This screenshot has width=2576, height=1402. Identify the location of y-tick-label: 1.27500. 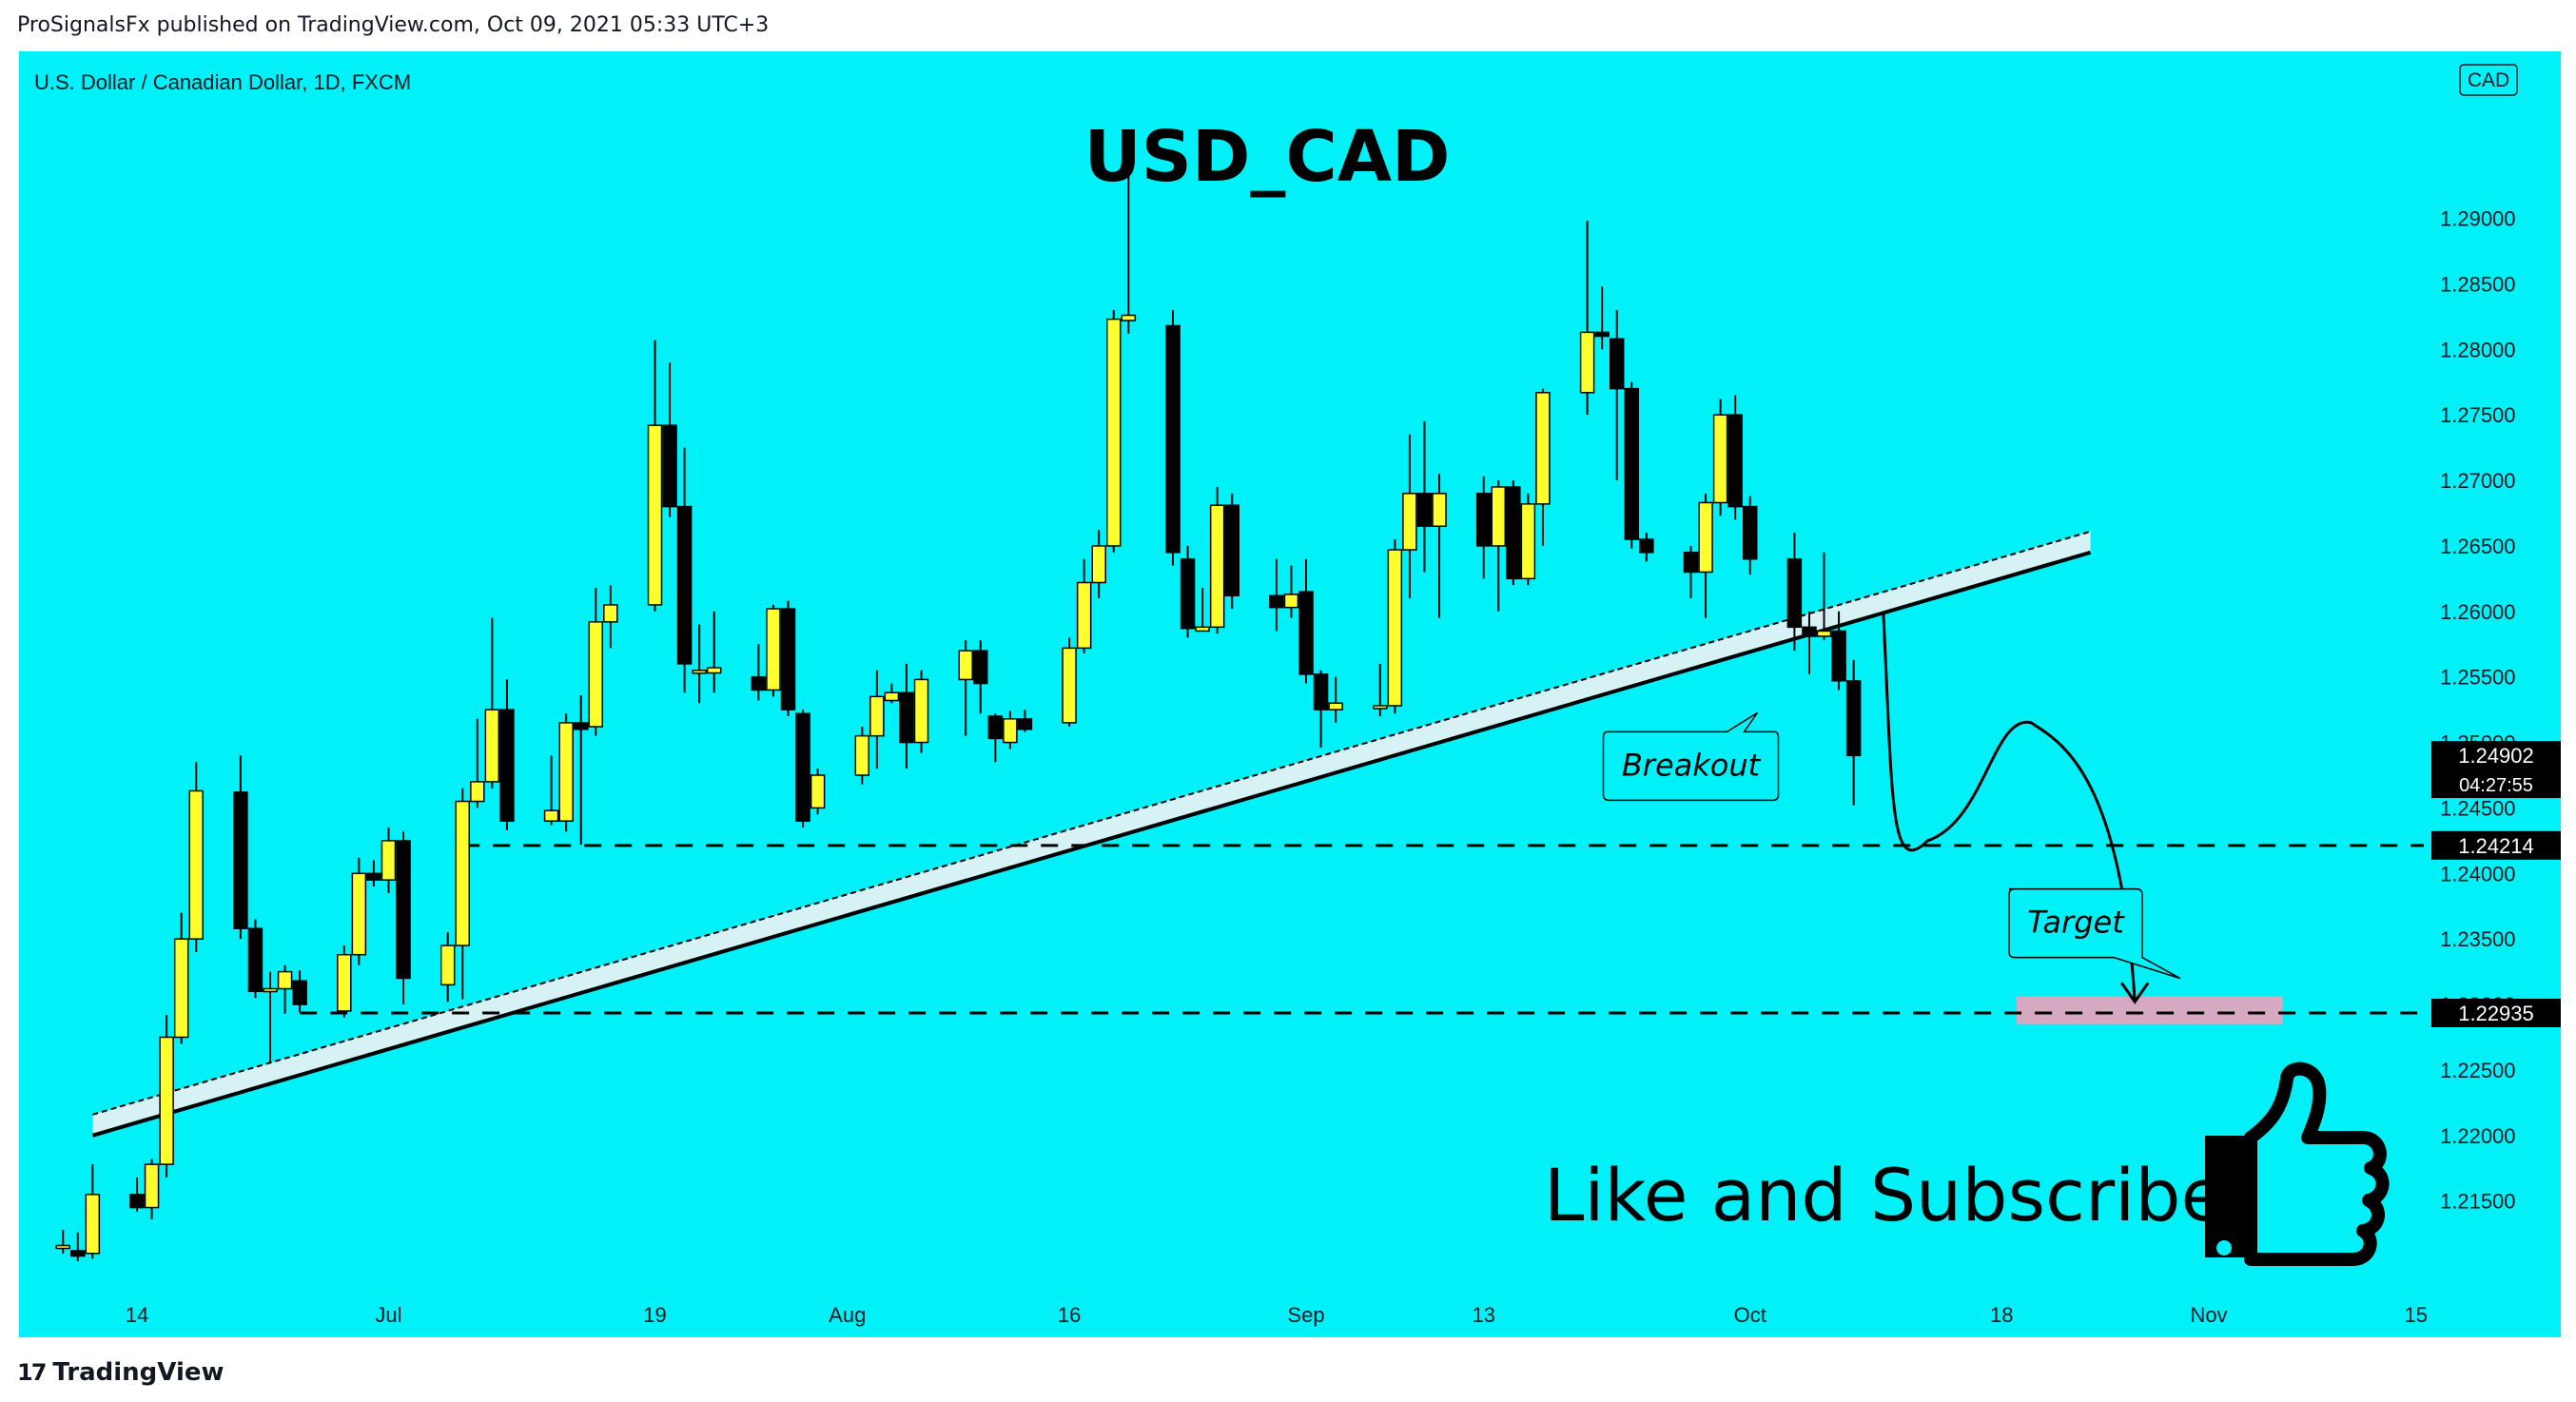
(2478, 415).